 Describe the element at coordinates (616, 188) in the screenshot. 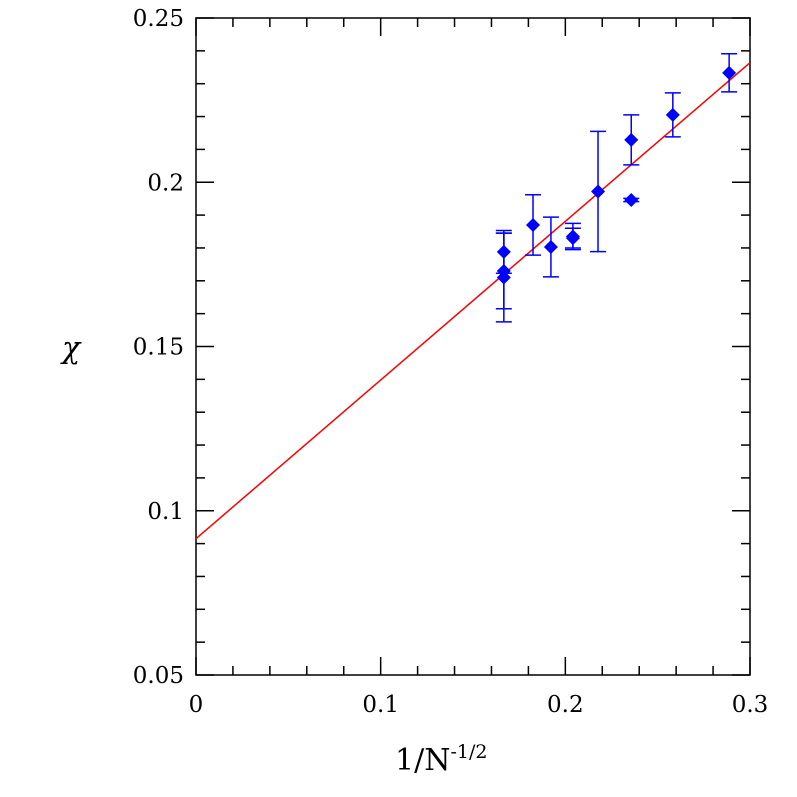

I see `data-points` at that location.